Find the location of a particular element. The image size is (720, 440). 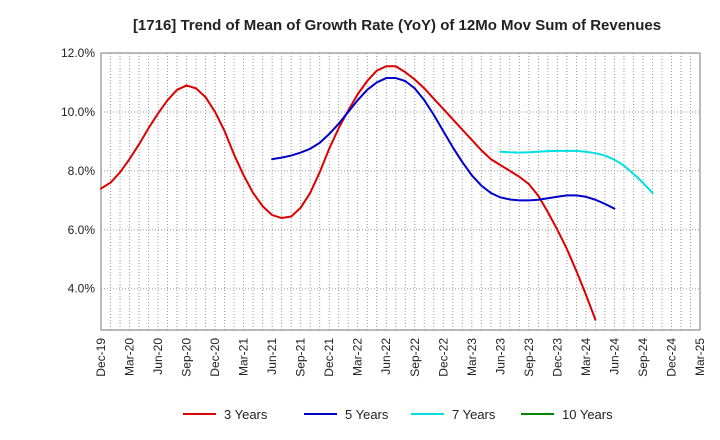

legend: 3 Years 5 Years 7 Years 10 Years is located at coordinates (398, 414).